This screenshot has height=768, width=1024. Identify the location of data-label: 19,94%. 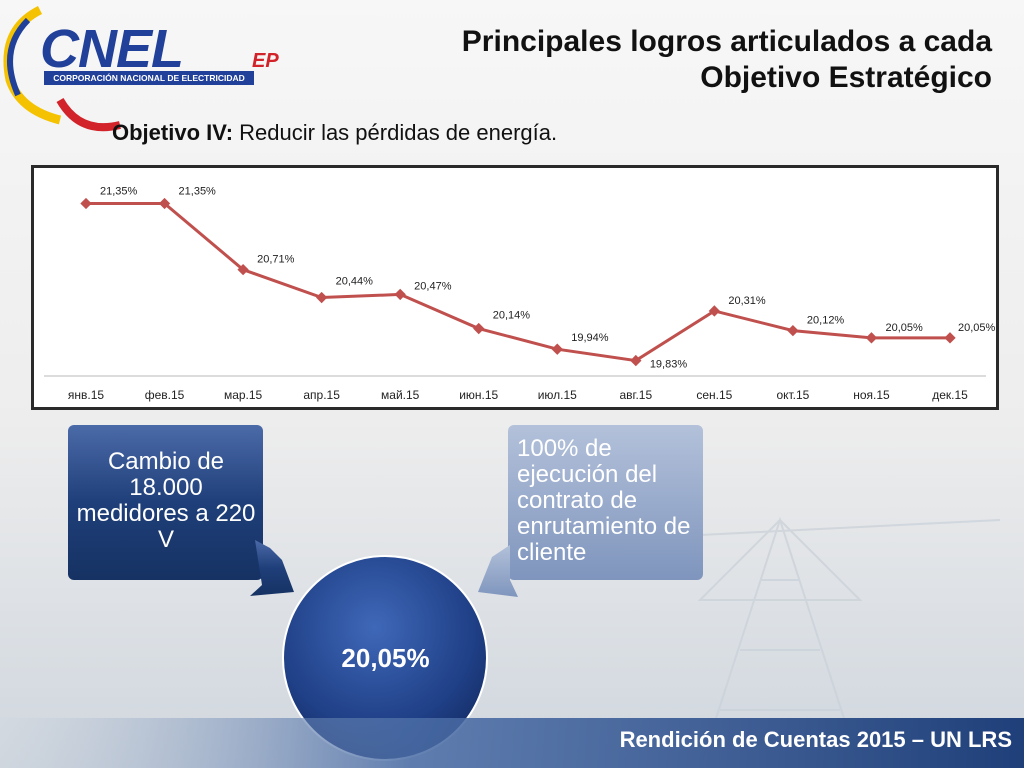
(590, 338).